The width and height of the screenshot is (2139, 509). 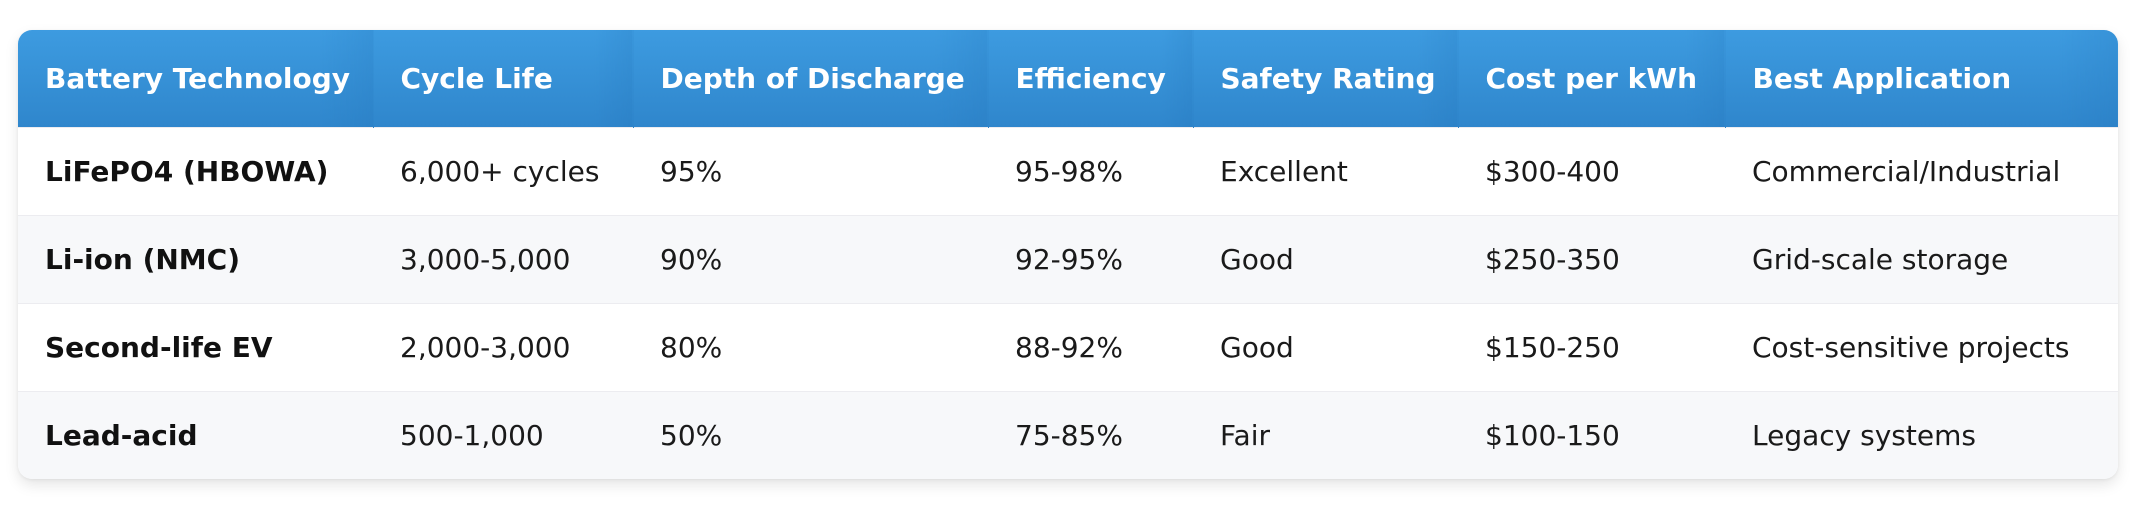 I want to click on cell-battery-technology: Second-life EV, so click(x=195, y=347).